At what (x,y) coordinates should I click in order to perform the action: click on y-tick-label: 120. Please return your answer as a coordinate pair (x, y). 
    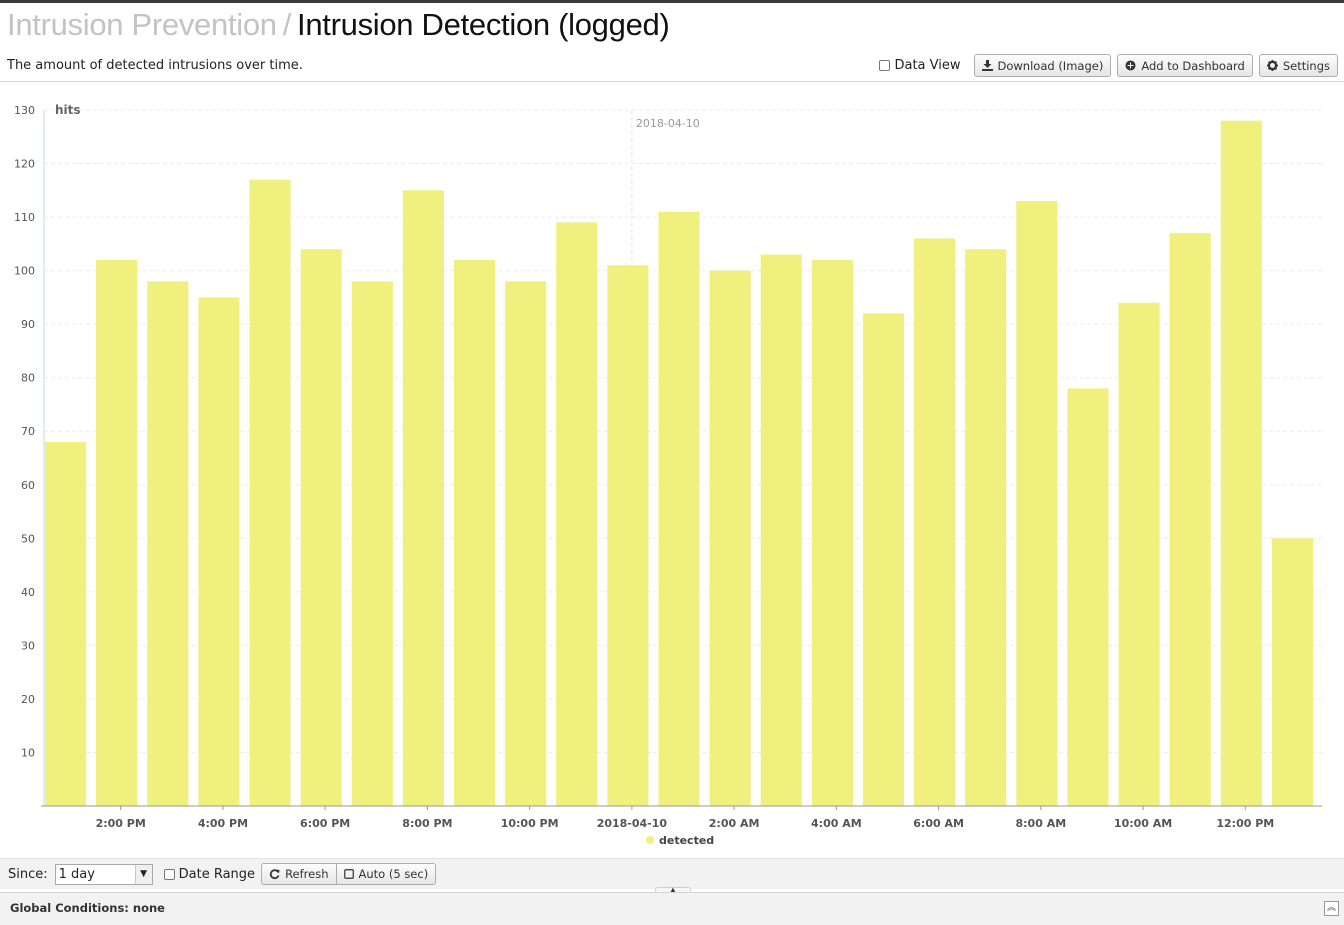
    Looking at the image, I should click on (24, 164).